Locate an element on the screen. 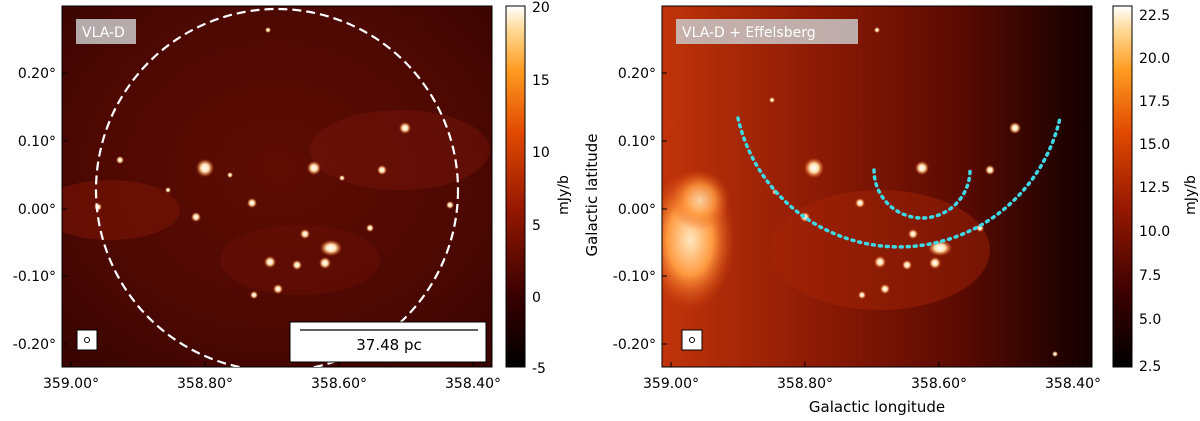  right-panel-label: VLA-D + Effelsberg is located at coordinates (749, 33).